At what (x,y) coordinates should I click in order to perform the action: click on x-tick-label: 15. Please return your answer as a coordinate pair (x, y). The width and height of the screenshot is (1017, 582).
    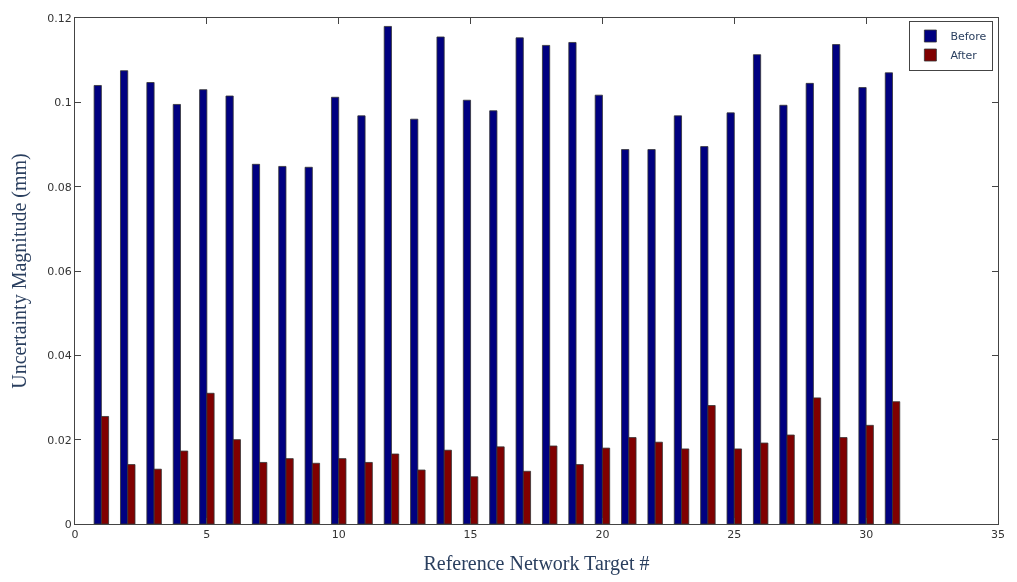
    Looking at the image, I should click on (470, 535).